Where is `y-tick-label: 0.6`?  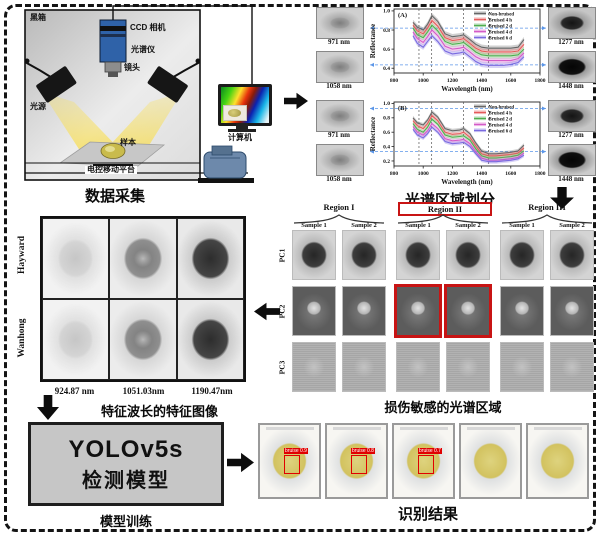
y-tick-label: 0.6 is located at coordinates (386, 50).